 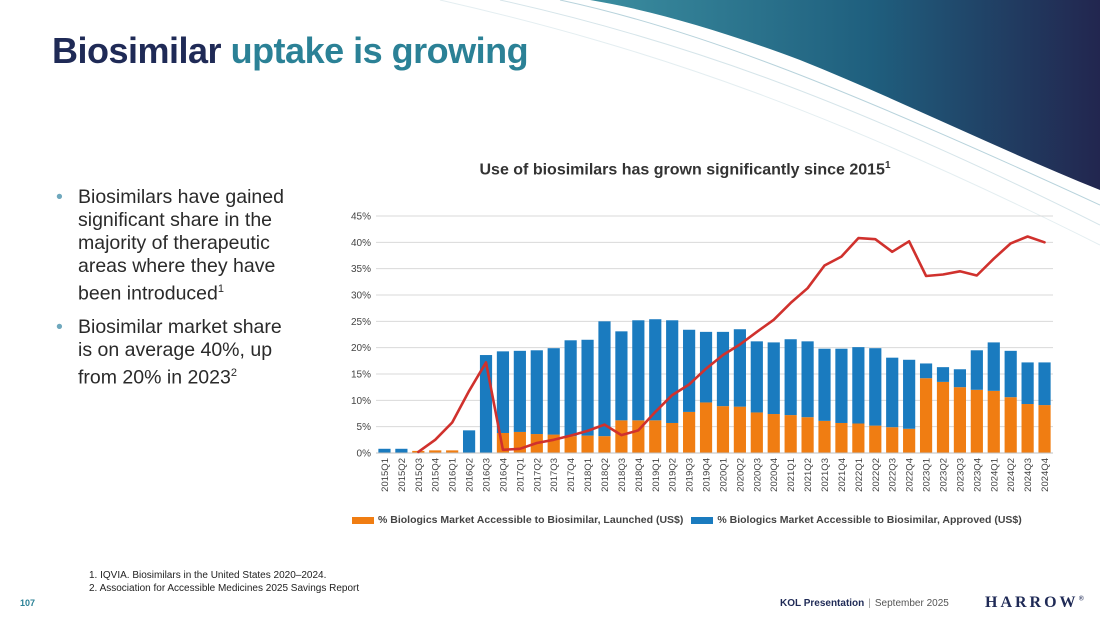 What do you see at coordinates (911, 603) in the screenshot?
I see `footer-date: September 2025` at bounding box center [911, 603].